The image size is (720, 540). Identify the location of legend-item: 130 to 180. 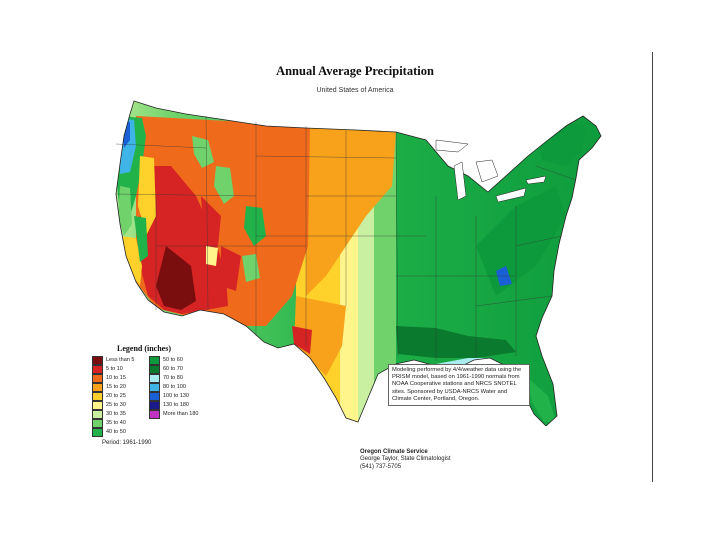
(174, 405).